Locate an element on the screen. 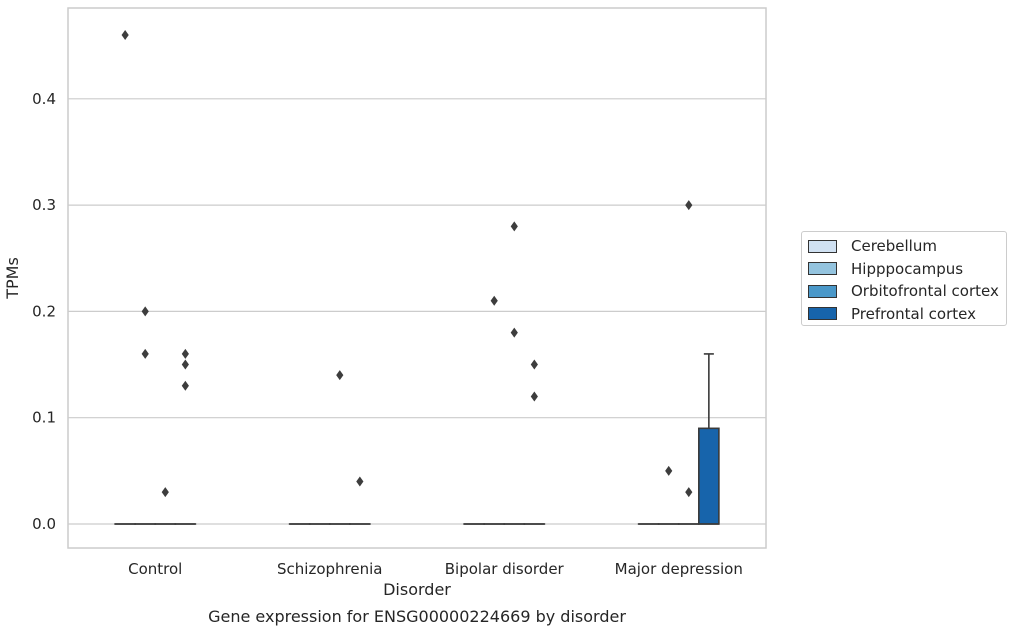 This screenshot has width=1018, height=634. y-tick-label: 0.1 is located at coordinates (44, 418).